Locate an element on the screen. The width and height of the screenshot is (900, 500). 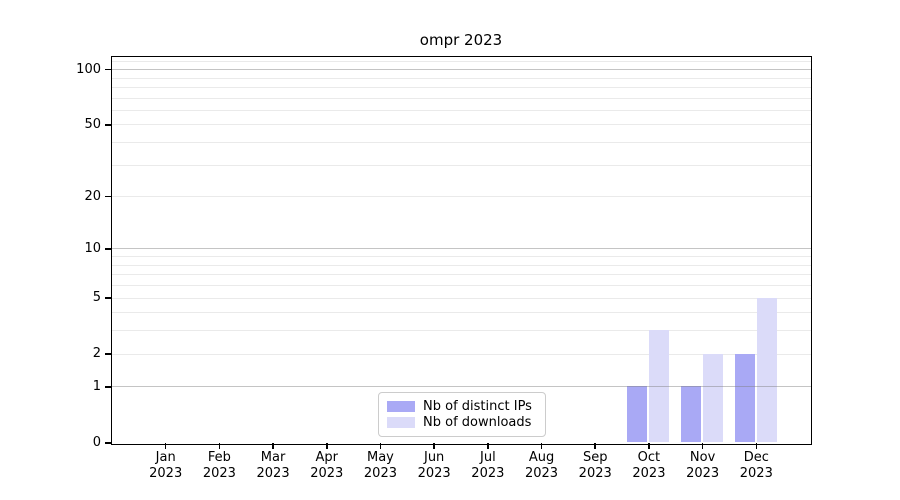
y-tick-label: 0 is located at coordinates (96, 442).